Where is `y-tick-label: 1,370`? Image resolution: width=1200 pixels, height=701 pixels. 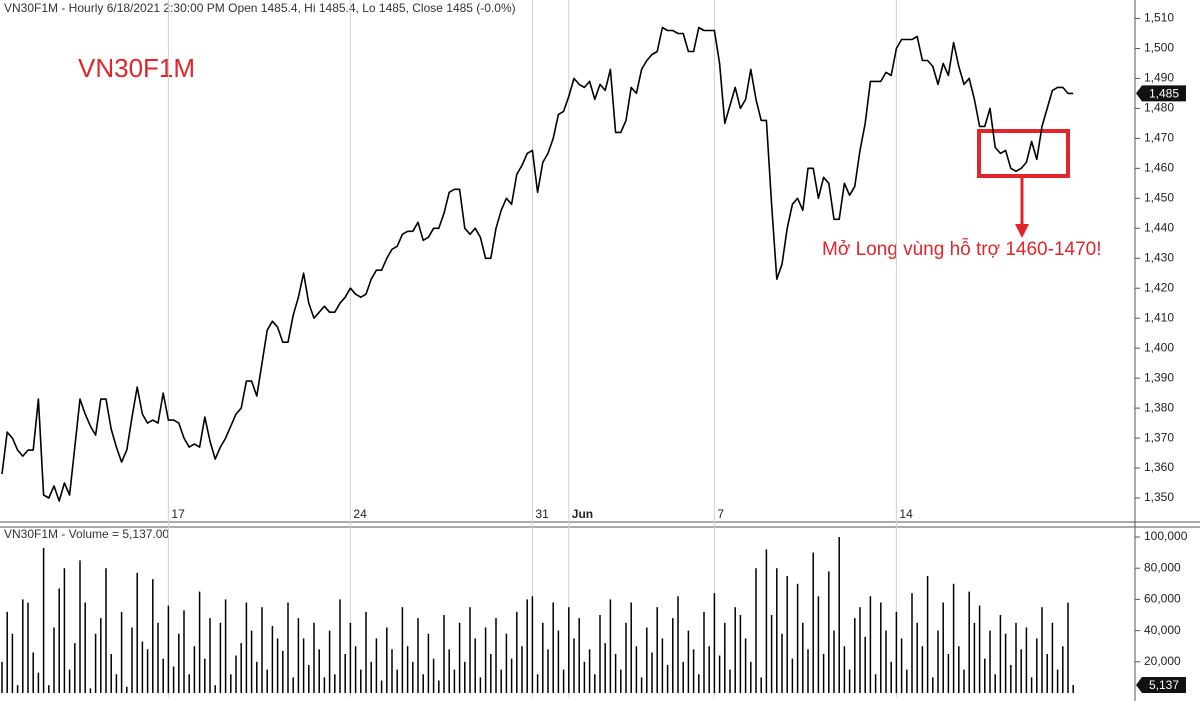
y-tick-label: 1,370 is located at coordinates (1159, 437).